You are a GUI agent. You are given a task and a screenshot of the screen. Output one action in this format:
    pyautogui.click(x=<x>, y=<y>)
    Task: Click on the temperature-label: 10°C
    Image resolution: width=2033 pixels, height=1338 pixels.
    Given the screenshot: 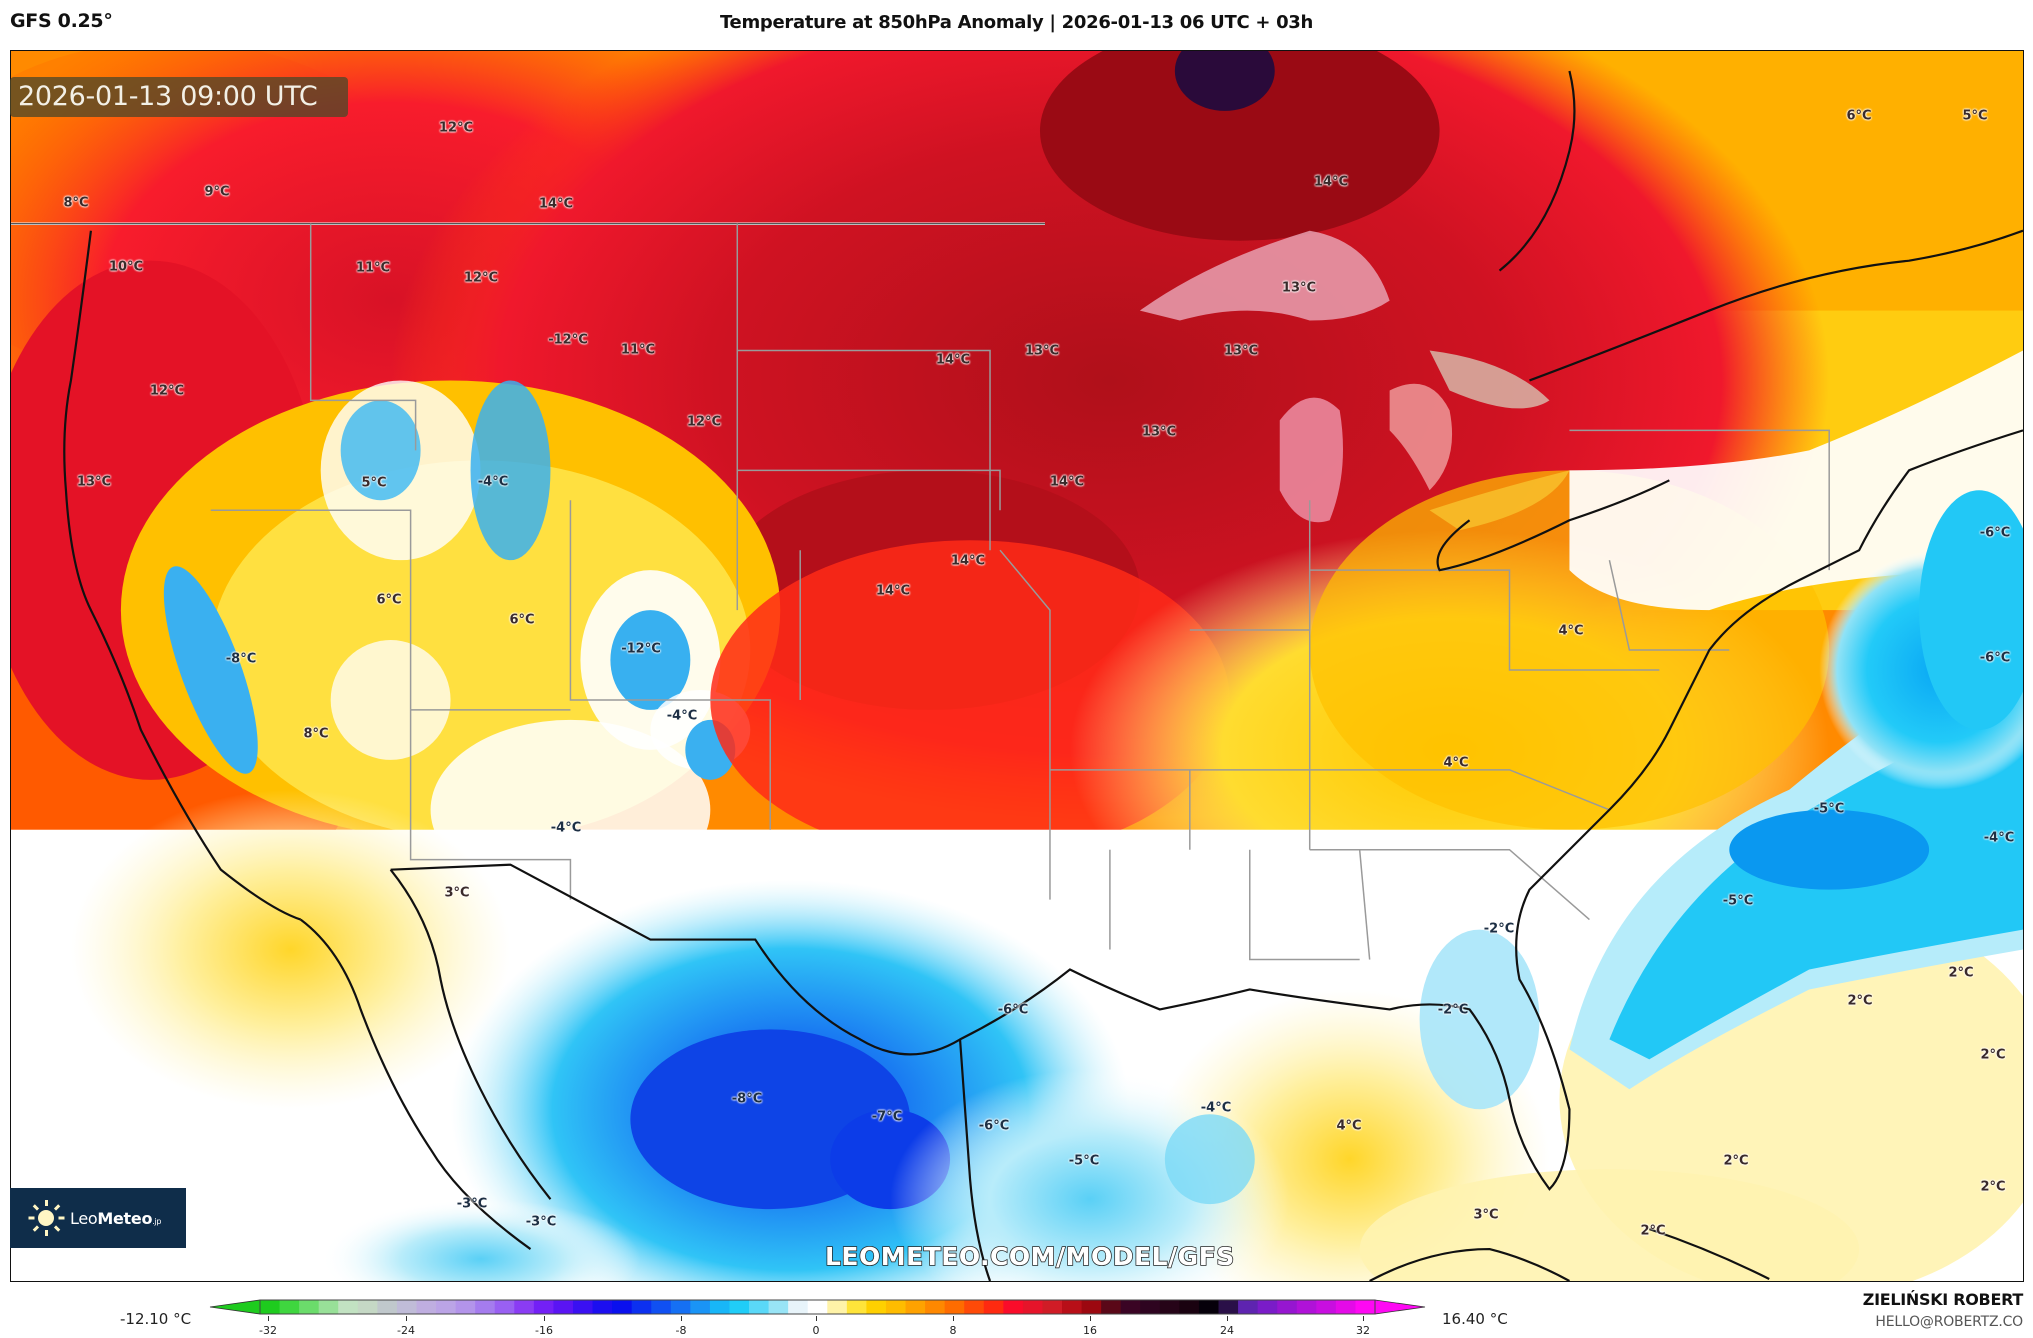 What is the action you would take?
    pyautogui.click(x=126, y=267)
    